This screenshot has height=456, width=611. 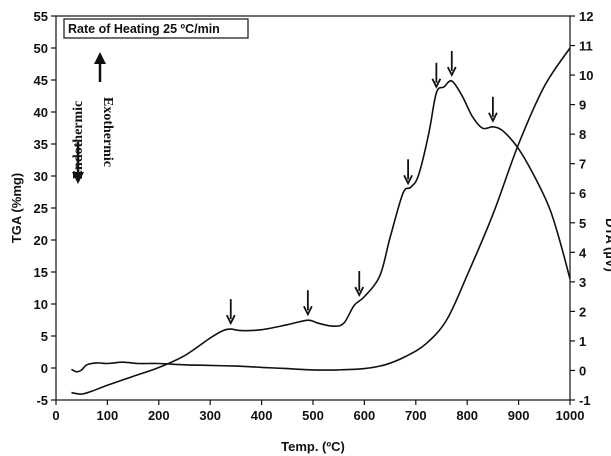 I want to click on y-right-tick-label: 5, so click(x=582, y=223).